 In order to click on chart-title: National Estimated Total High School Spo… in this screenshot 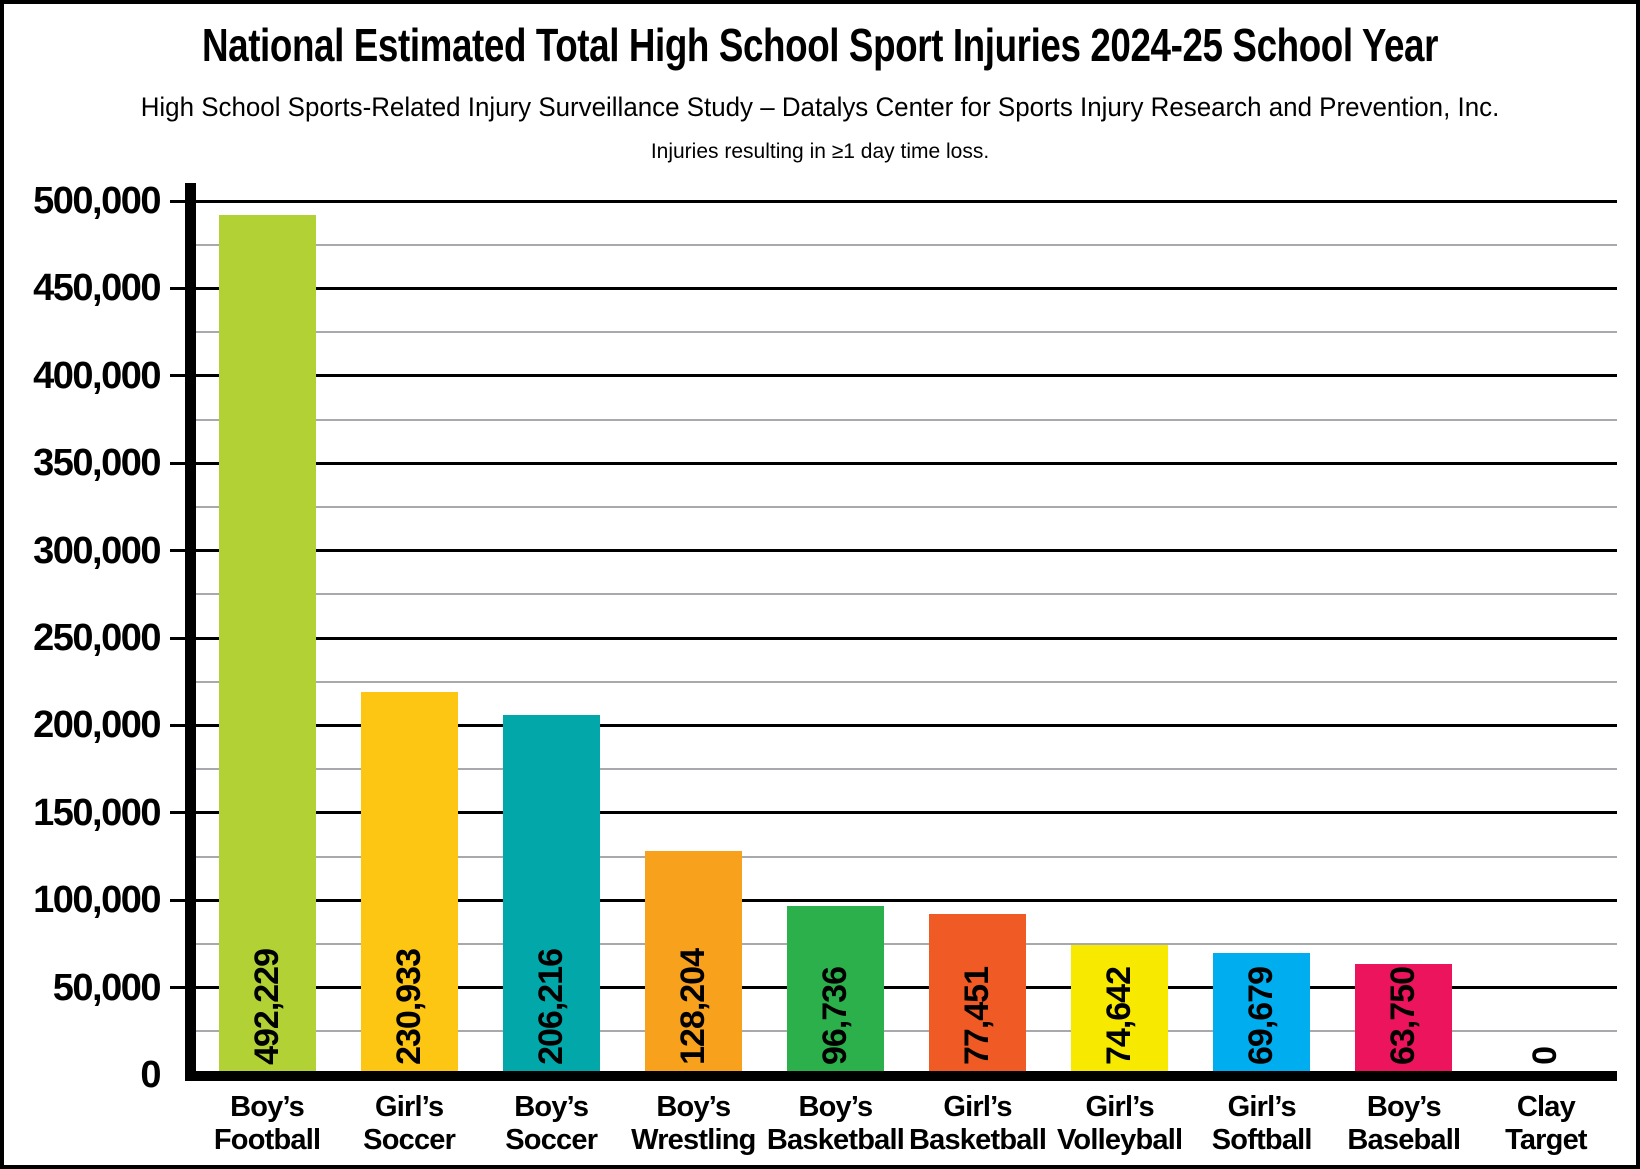, I will do `click(820, 45)`.